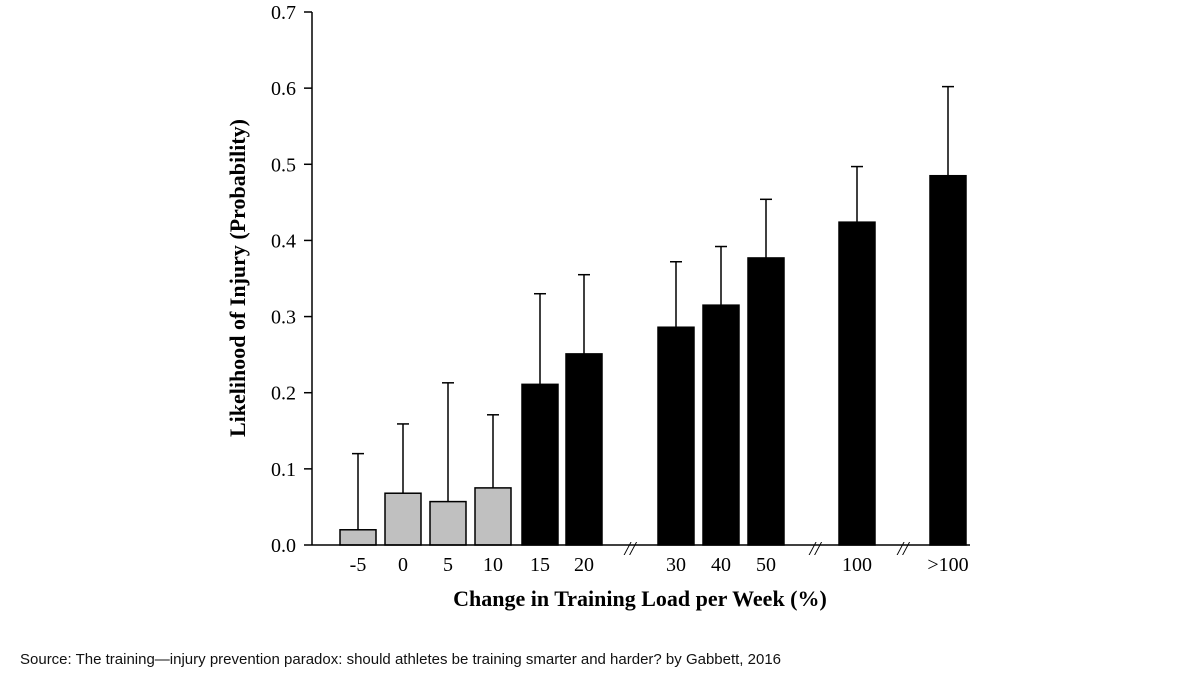 The image size is (1200, 675). I want to click on bar--5, so click(358, 537).